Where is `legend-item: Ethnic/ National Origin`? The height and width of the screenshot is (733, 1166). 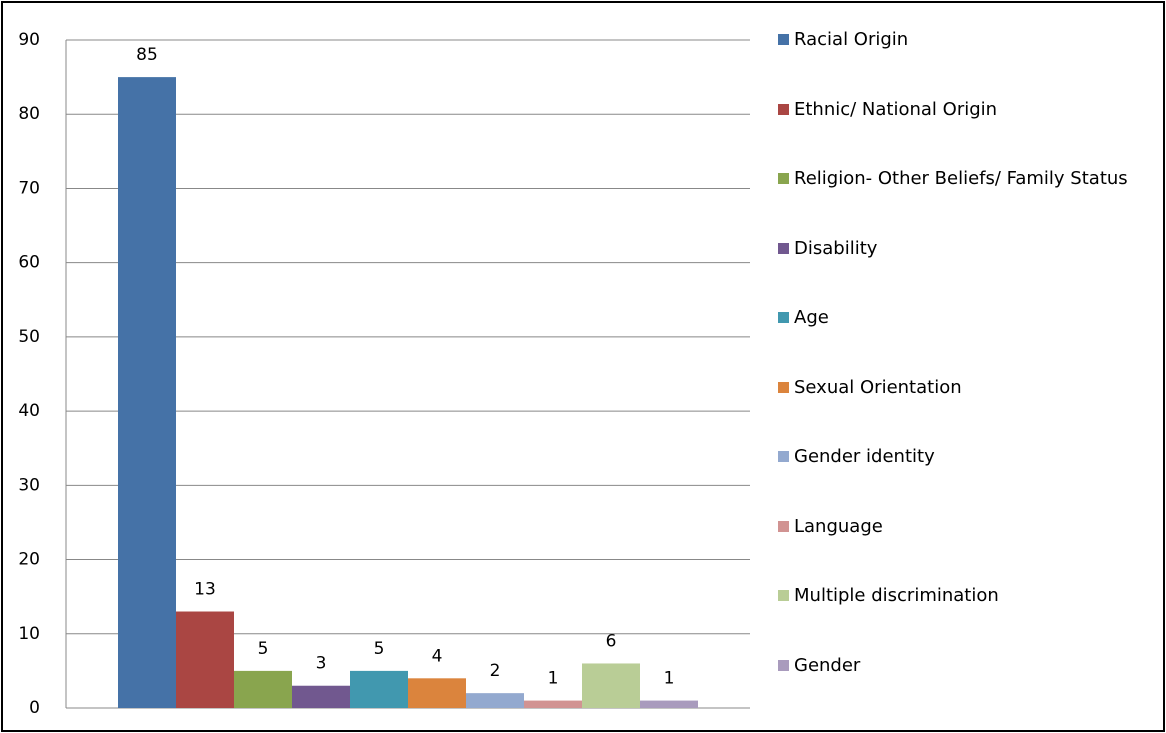
legend-item: Ethnic/ National Origin is located at coordinates (963, 110).